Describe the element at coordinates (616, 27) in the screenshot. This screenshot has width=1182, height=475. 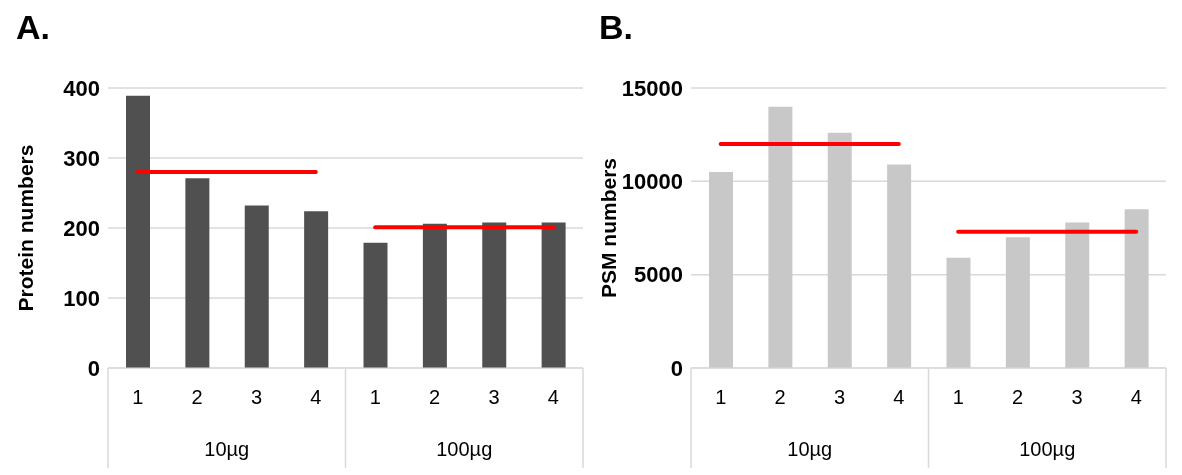
I see `chart-title: B.` at that location.